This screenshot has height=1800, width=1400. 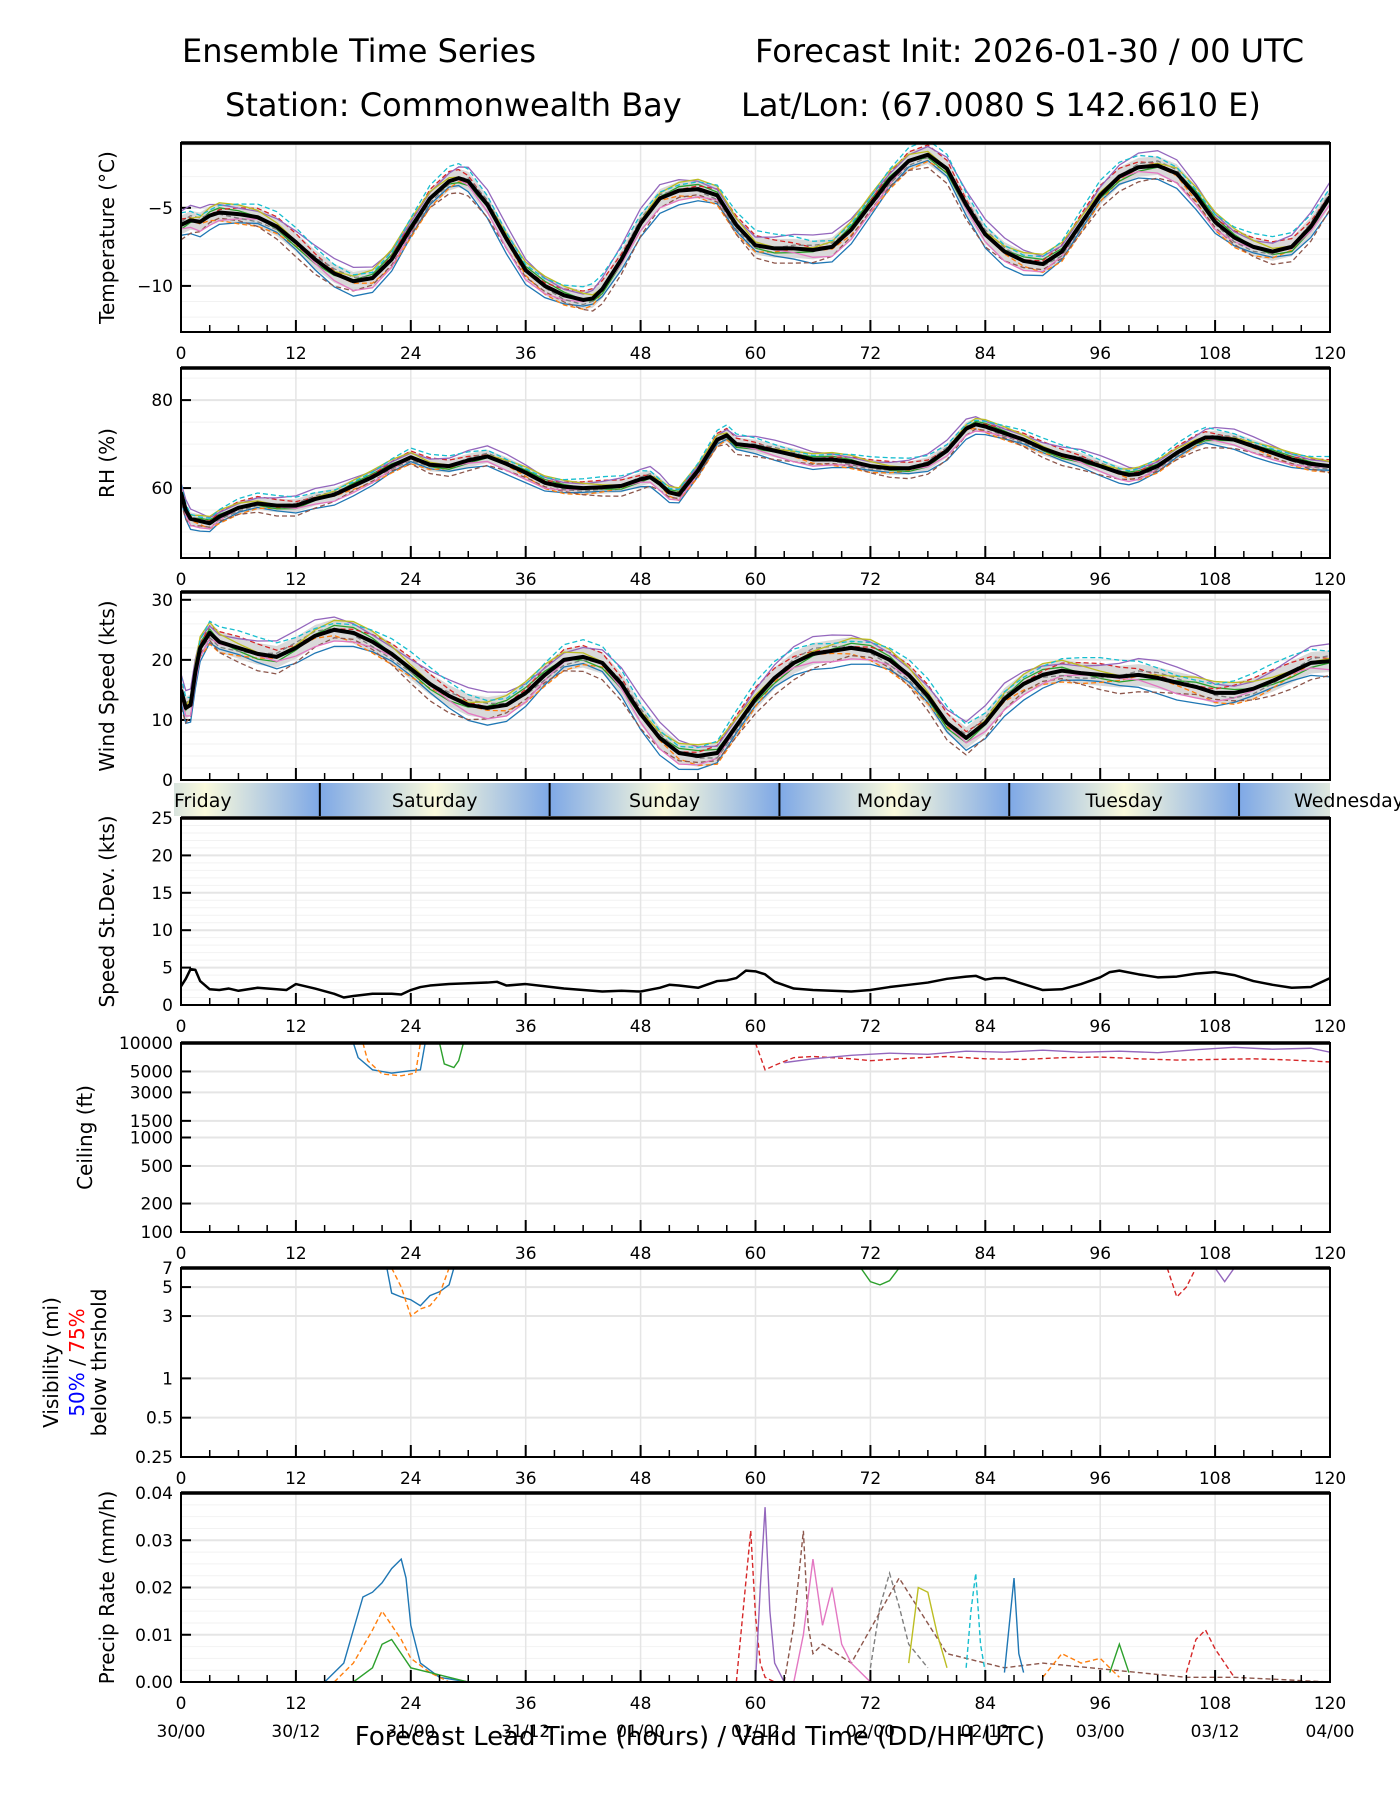 What do you see at coordinates (160, 209) in the screenshot?
I see `y-tick-label: −5` at bounding box center [160, 209].